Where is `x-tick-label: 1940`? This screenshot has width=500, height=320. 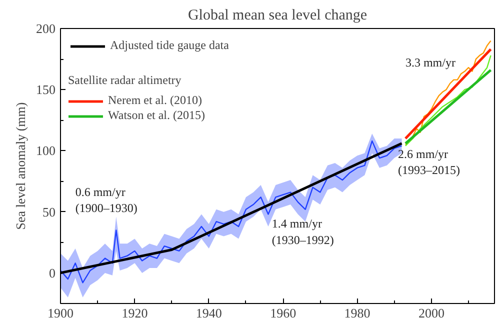
x-tick-label: 1940 is located at coordinates (209, 313).